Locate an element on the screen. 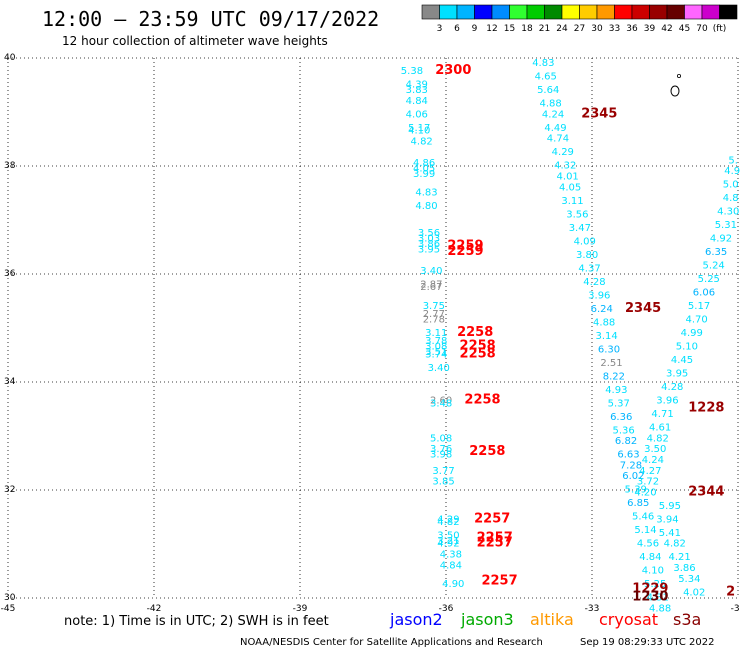 This screenshot has height=650, width=740. wave-height-label: 3.83 is located at coordinates (417, 90).